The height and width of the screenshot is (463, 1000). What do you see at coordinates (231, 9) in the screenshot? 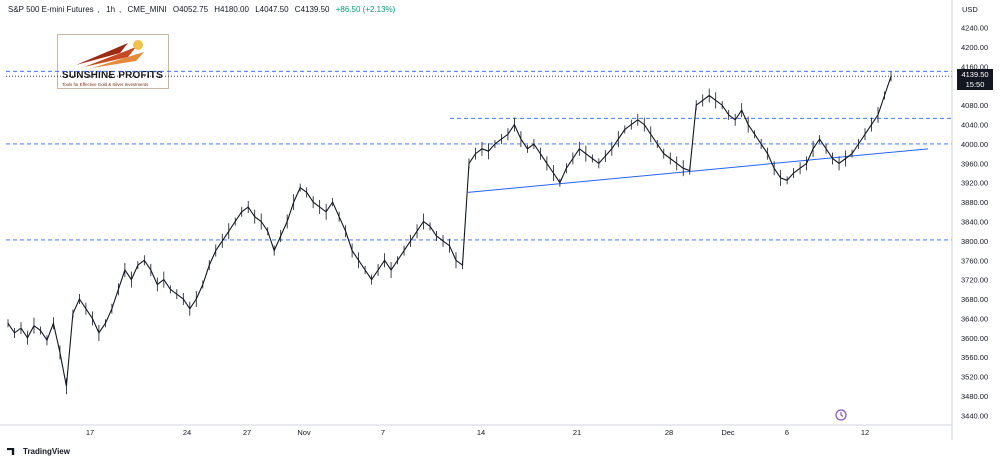
I see `high-value: H4180.00` at bounding box center [231, 9].